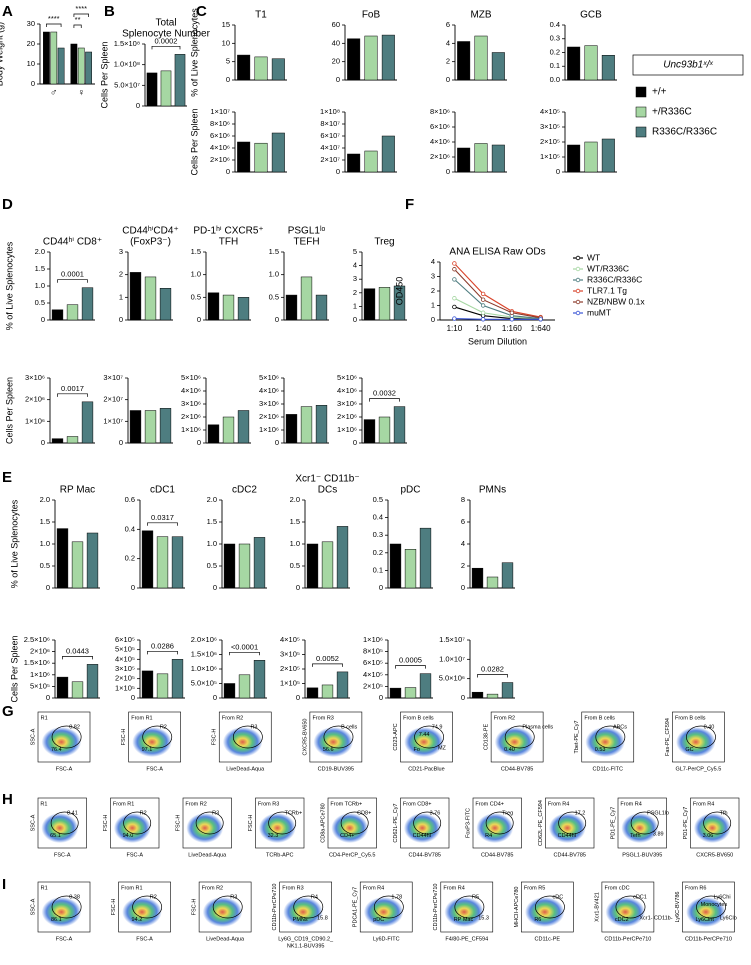 The width and height of the screenshot is (751, 965). What do you see at coordinates (364, 813) in the screenshot?
I see `gate-label: CD8+` at bounding box center [364, 813].